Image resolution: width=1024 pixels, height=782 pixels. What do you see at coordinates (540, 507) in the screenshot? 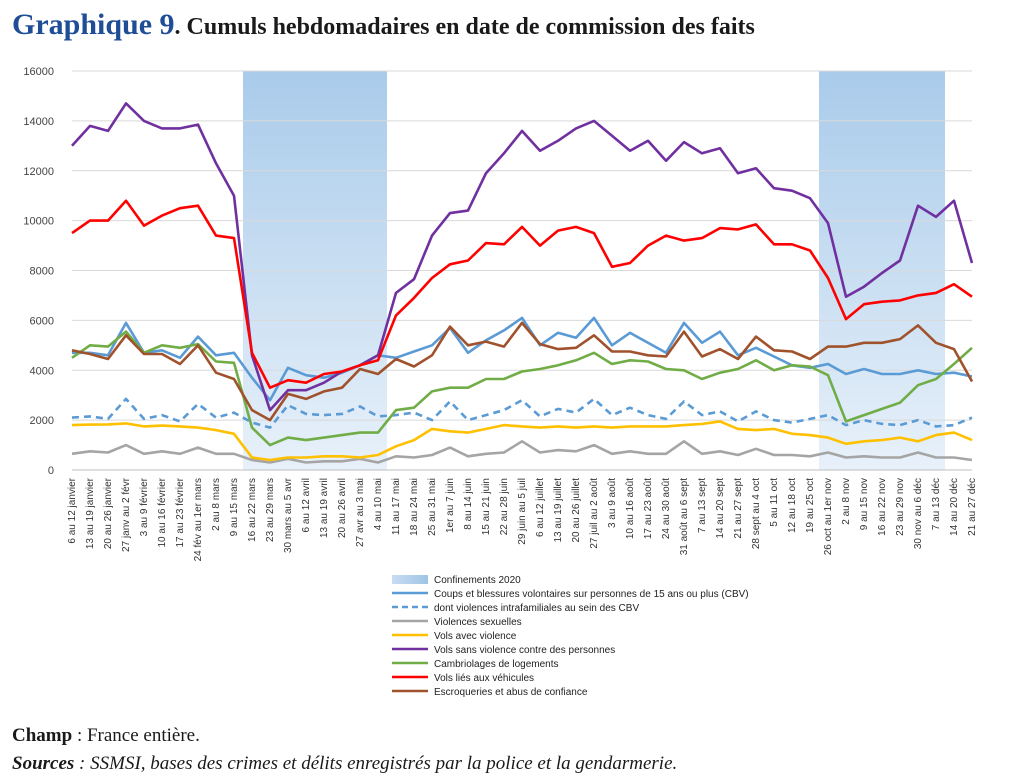
I see `x-tick-label: 6 au 12 juillet` at bounding box center [540, 507].